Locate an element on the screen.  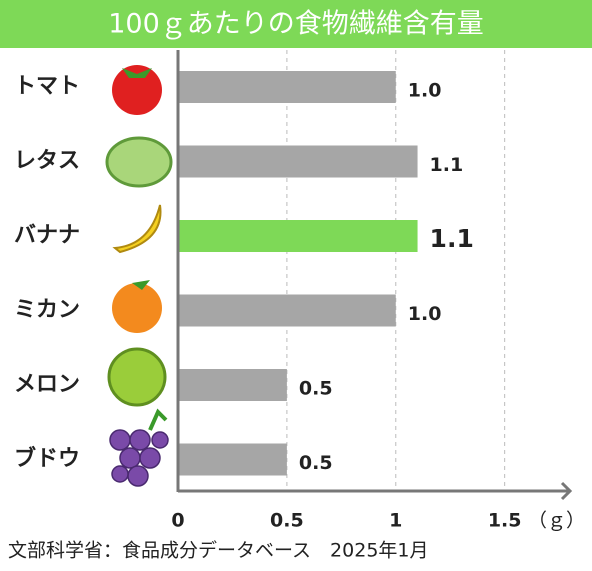
grape-icon is located at coordinates (139, 458).